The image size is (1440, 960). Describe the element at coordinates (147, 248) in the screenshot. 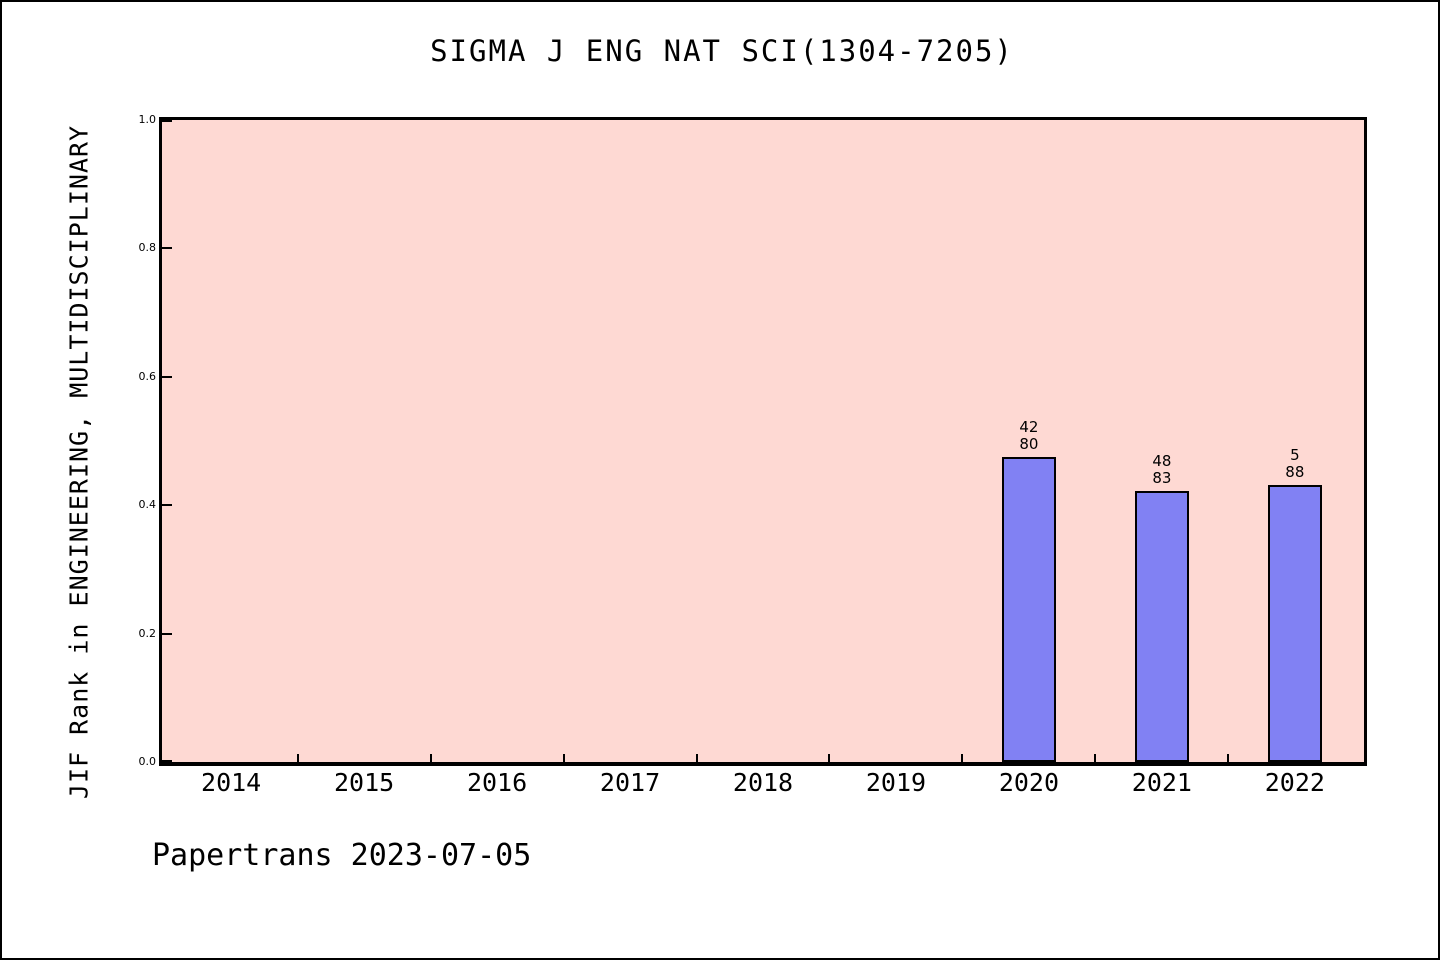

I see `y-tick-label: 0.8` at that location.